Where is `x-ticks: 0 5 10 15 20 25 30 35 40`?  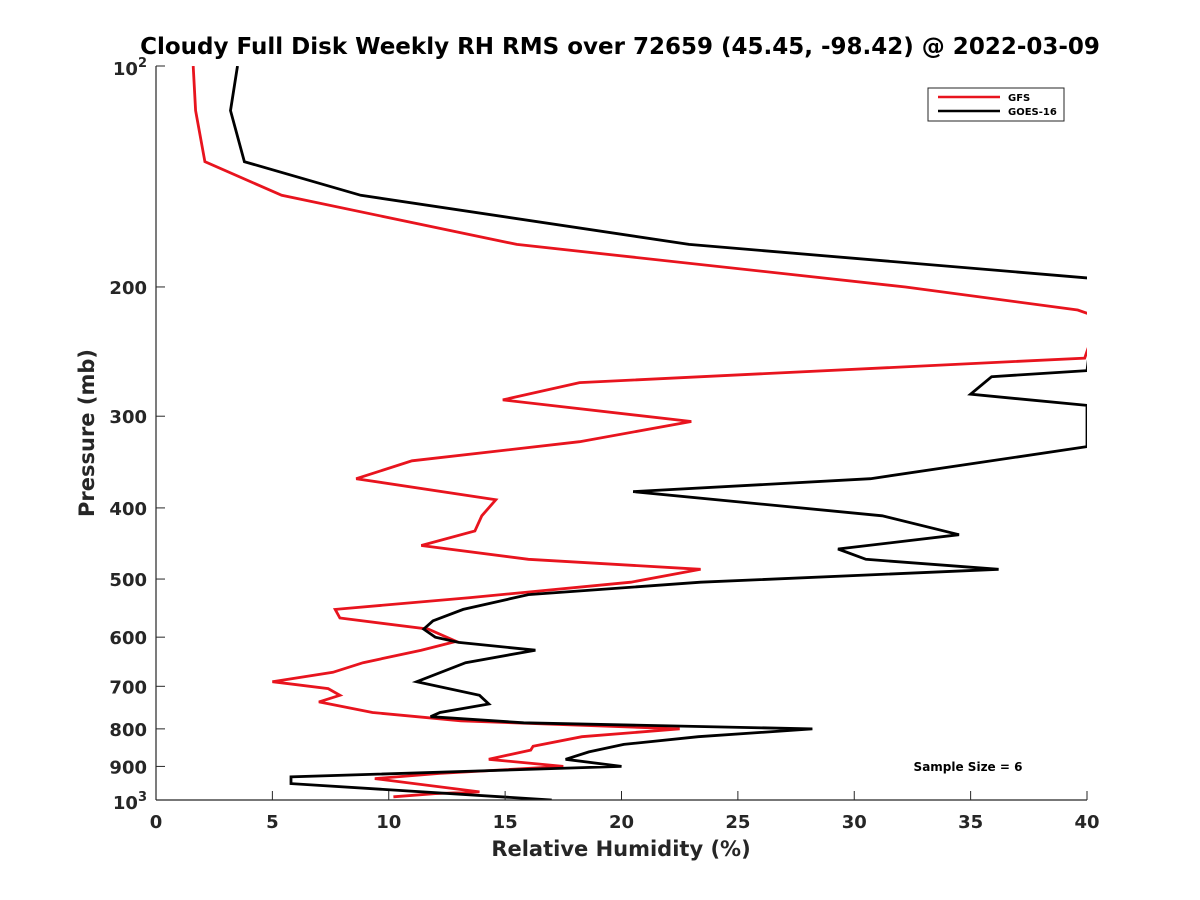 x-ticks: 0 5 10 15 20 25 30 35 40 is located at coordinates (625, 812).